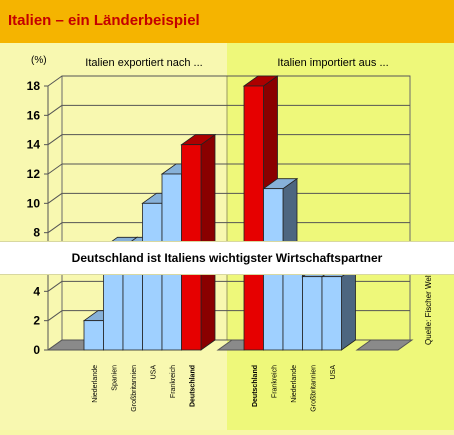  Describe the element at coordinates (34, 115) in the screenshot. I see `y-tick-label: 16` at that location.